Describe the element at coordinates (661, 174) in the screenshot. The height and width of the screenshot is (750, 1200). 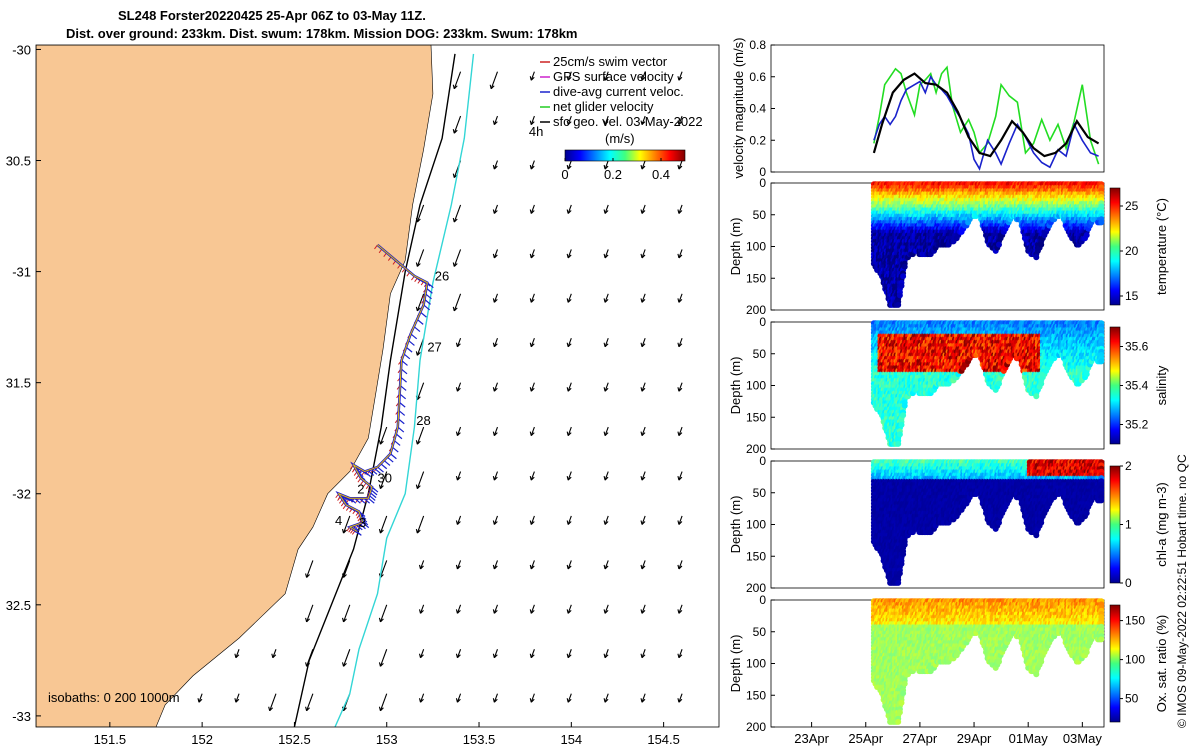
I see `map-colorbar-tick-label: 0.4` at that location.